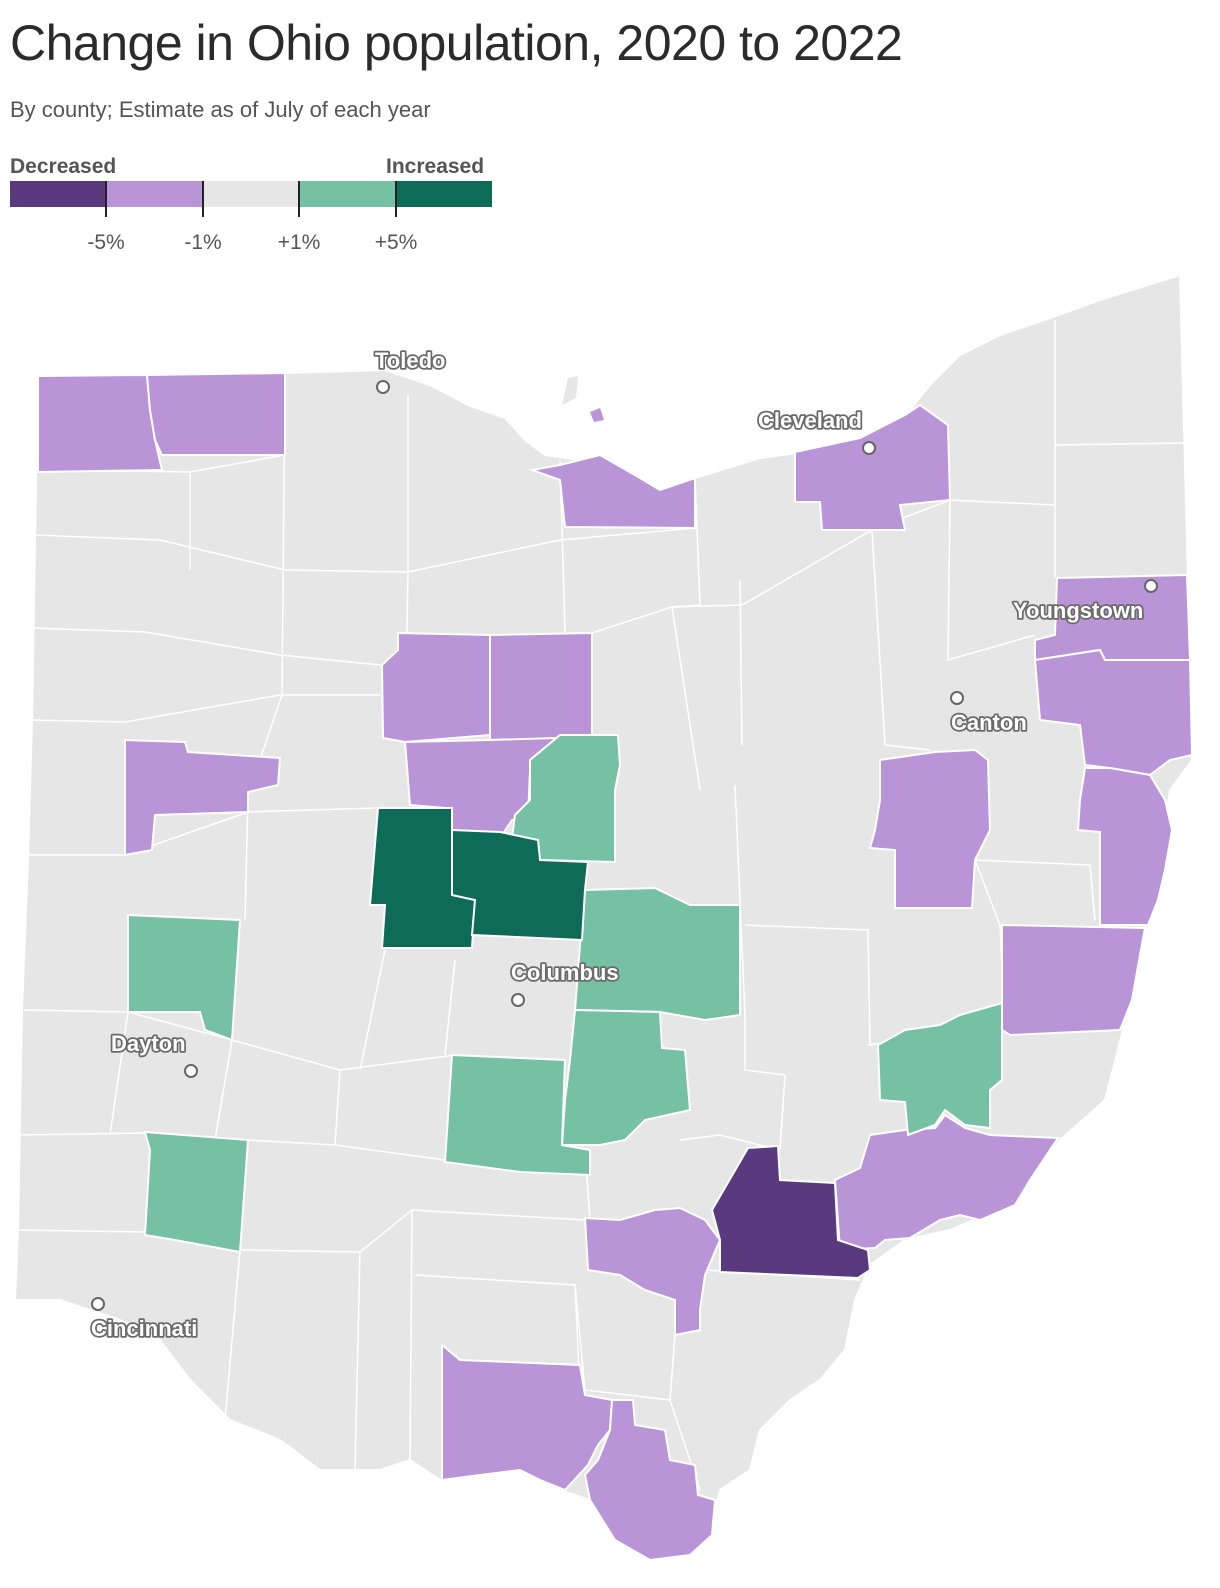  I want to click on county-williams, so click(100, 423).